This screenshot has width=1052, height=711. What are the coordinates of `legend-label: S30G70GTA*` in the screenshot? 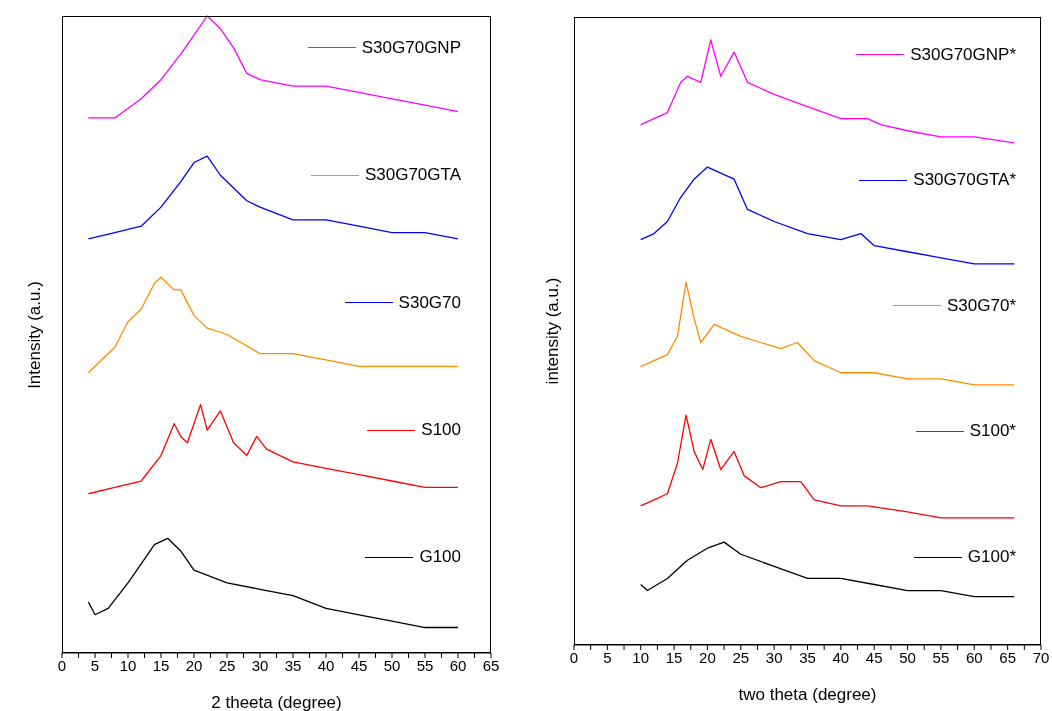 It's located at (964, 180).